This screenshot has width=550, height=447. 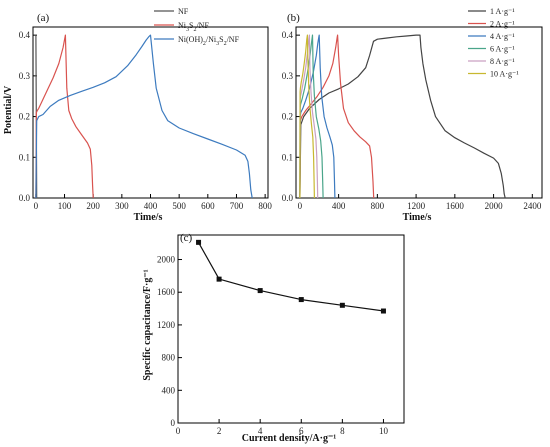 What do you see at coordinates (502, 11) in the screenshot?
I see `panel-b-legend-entry: 1 A·g⁻¹` at bounding box center [502, 11].